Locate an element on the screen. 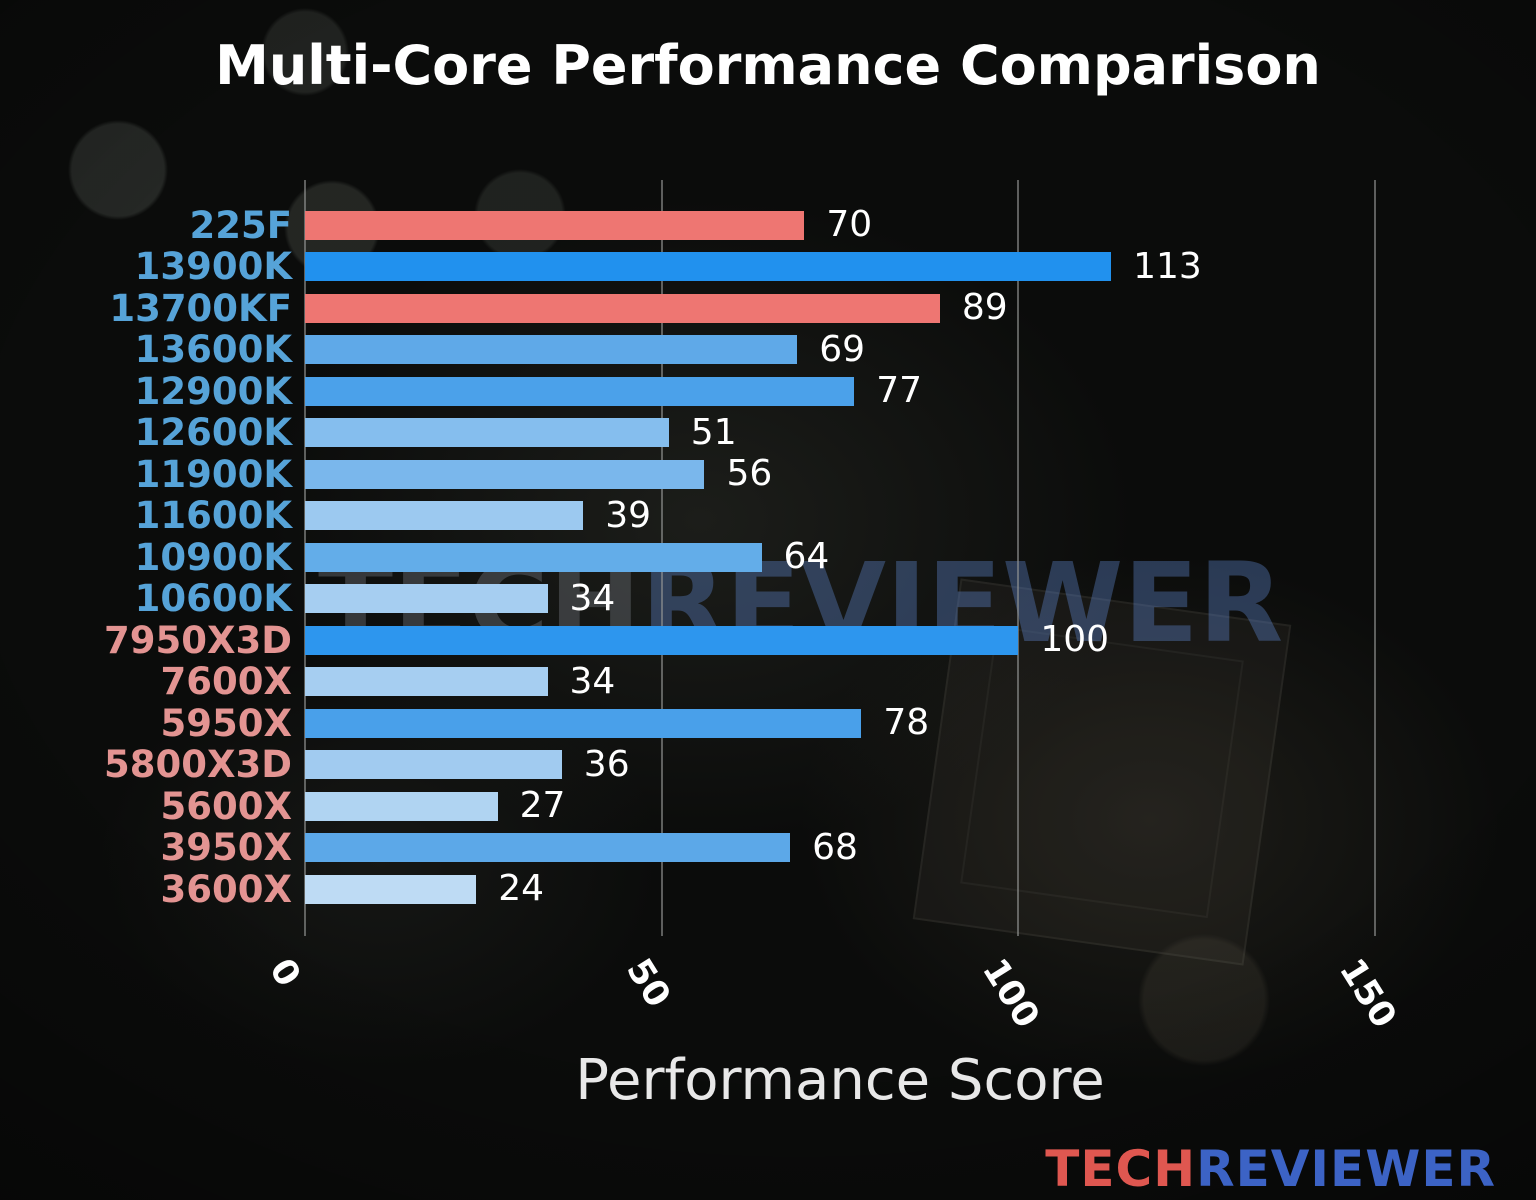  bar-7600X is located at coordinates (426, 681).